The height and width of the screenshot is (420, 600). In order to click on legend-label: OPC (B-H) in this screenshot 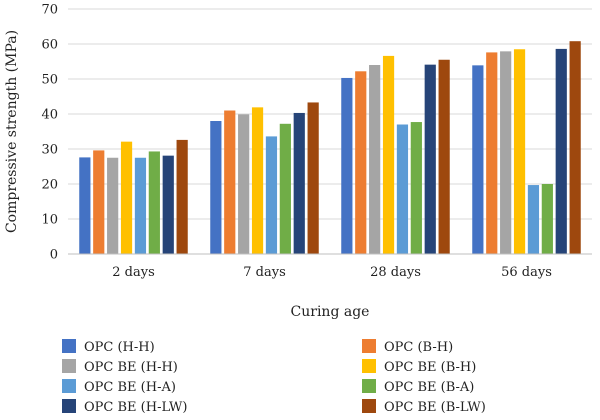, I will do `click(418, 347)`.